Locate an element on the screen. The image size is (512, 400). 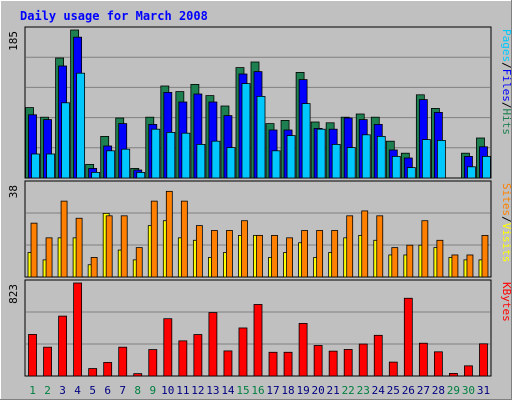
x-tick-label: 20 is located at coordinates (318, 390).